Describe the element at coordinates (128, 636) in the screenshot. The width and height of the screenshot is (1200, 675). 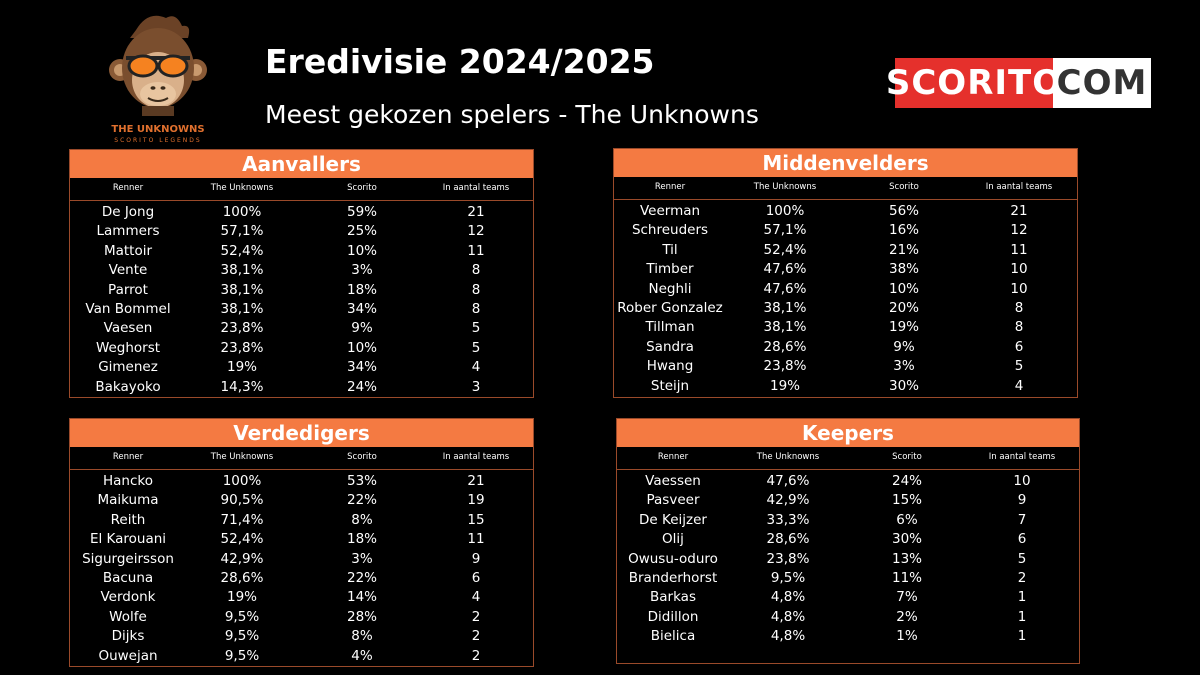
I see `cell-name: Dijks` at that location.